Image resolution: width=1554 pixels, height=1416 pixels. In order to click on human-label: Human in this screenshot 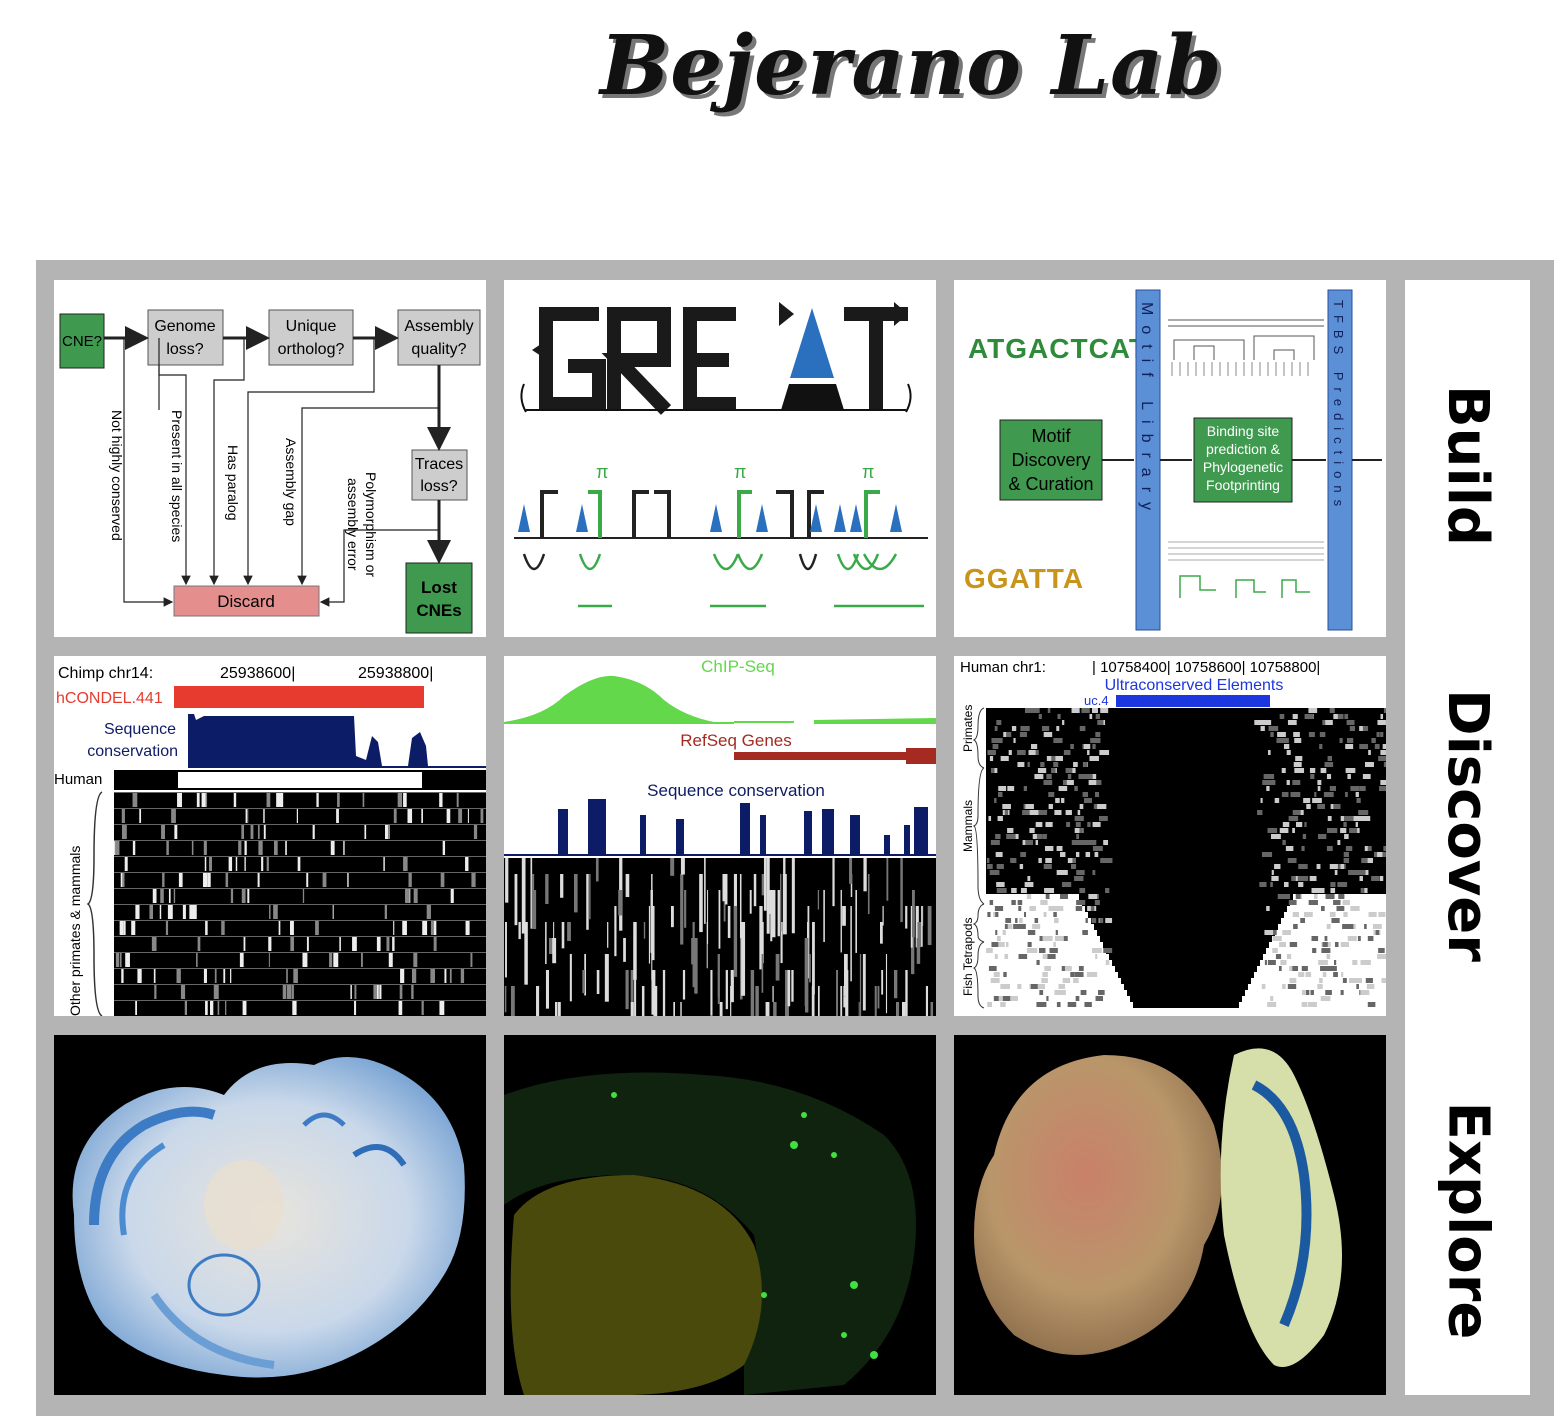, I will do `click(78, 779)`.